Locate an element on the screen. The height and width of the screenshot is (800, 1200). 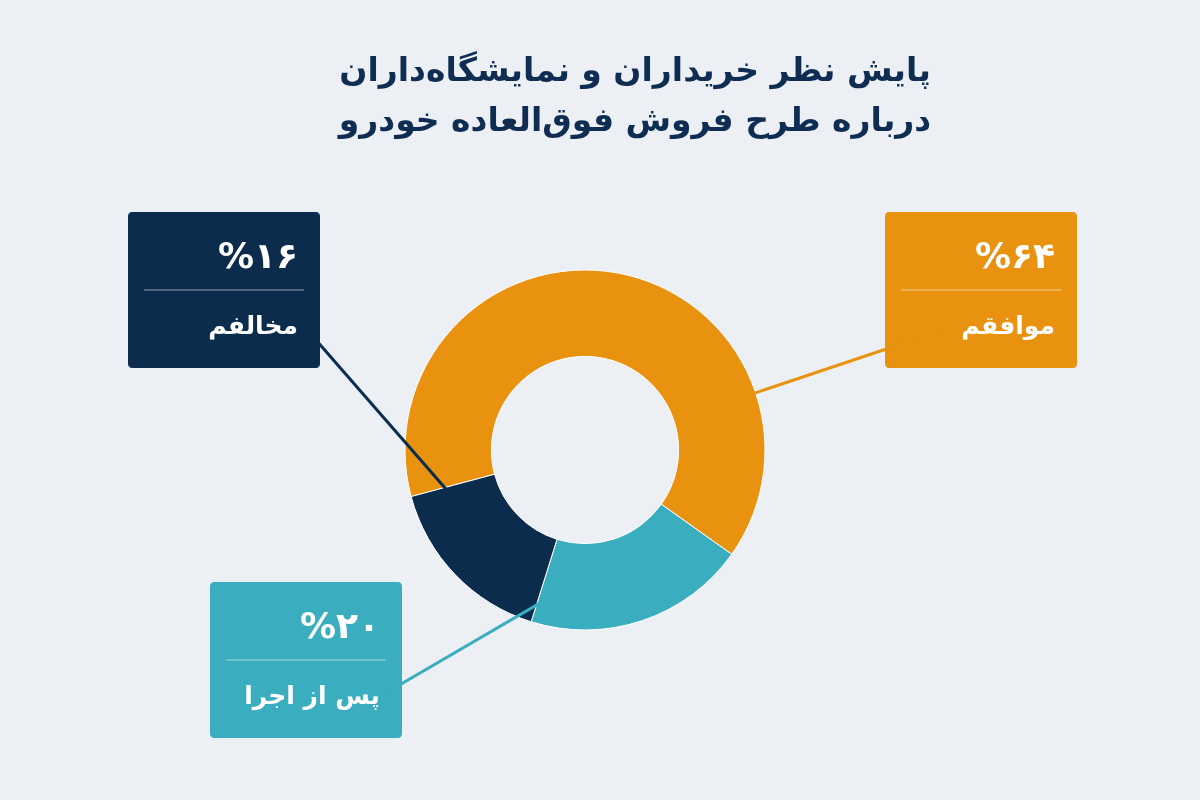
slice-label: موافقم is located at coordinates (1008, 326).